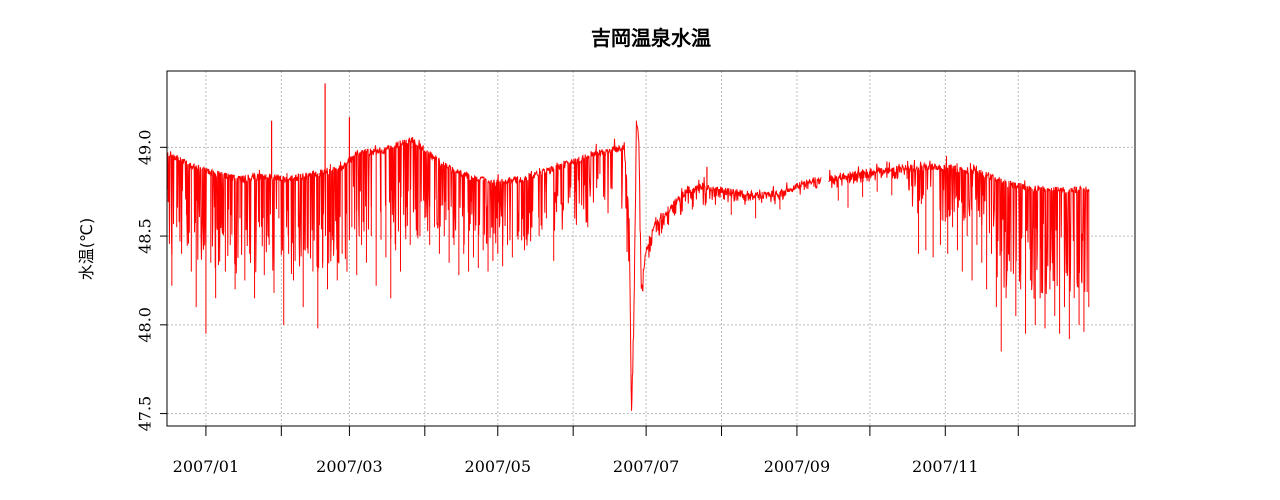 The height and width of the screenshot is (500, 1280). What do you see at coordinates (651, 38) in the screenshot?
I see `chart-title: 吉岡温泉水温` at bounding box center [651, 38].